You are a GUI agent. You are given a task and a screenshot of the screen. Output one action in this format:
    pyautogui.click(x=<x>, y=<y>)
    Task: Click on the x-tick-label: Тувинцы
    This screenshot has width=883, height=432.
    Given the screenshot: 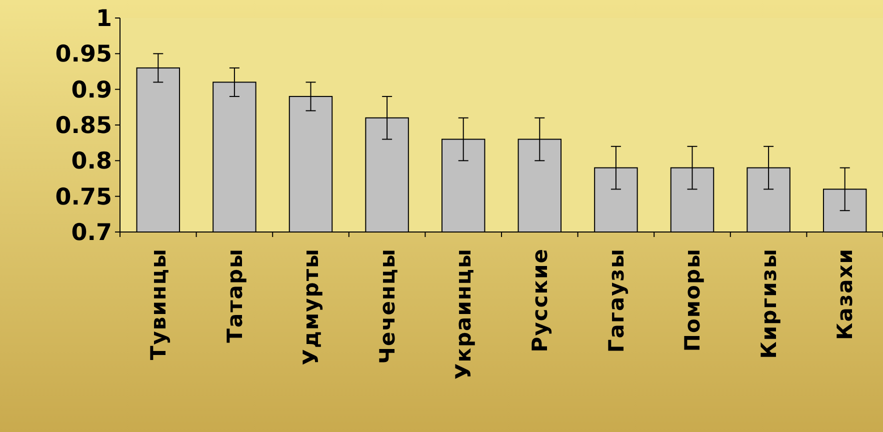 What is the action you would take?
    pyautogui.click(x=158, y=304)
    